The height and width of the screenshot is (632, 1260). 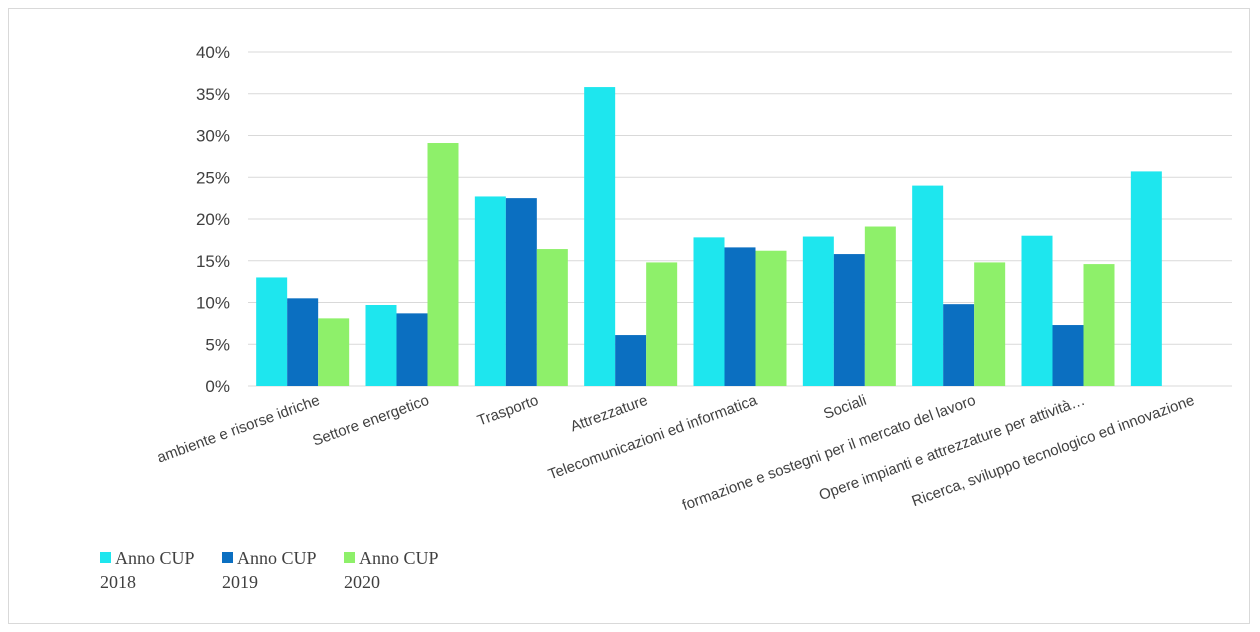 What do you see at coordinates (844, 407) in the screenshot?
I see `x-category-label: Sociali` at bounding box center [844, 407].